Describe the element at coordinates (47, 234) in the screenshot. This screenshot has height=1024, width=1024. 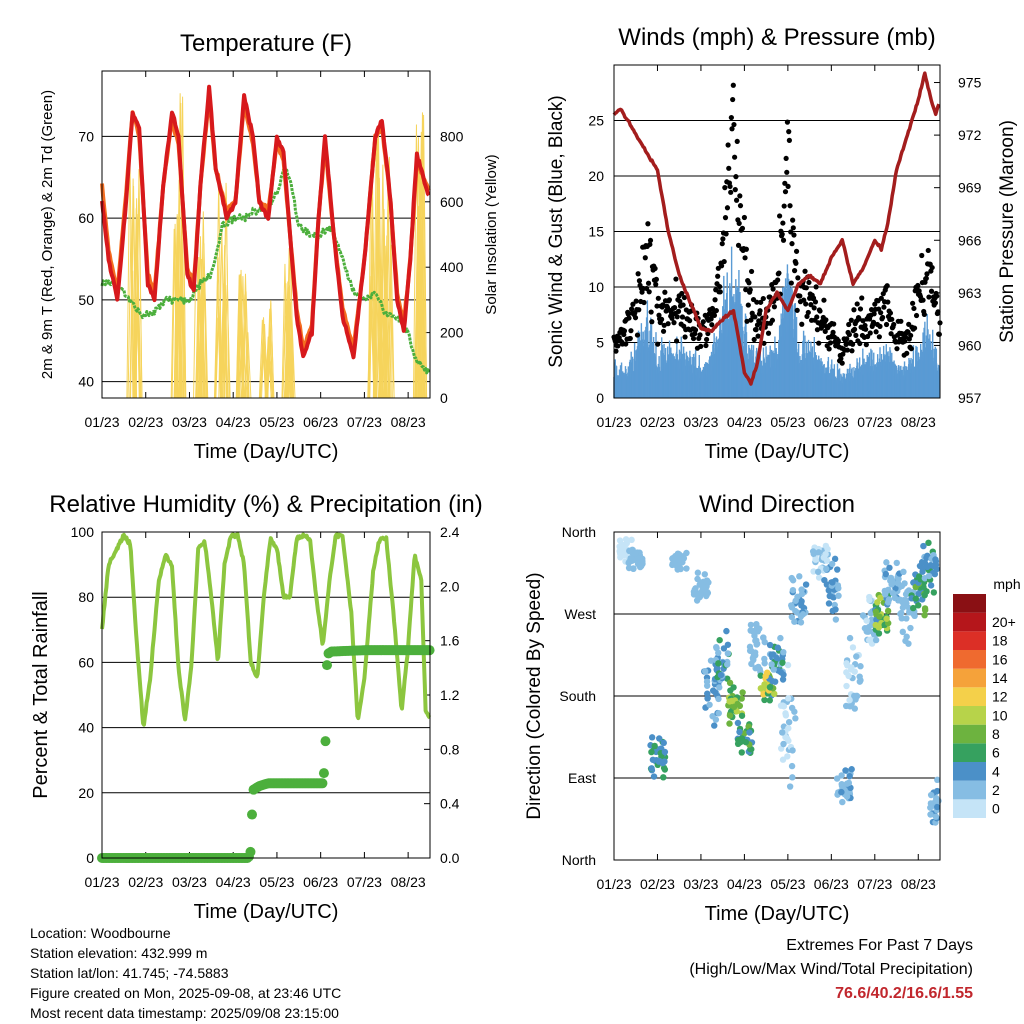
I see `y-axis-label: 2m & 9m T (Red, Orange) & 2m Td (Green)` at that location.